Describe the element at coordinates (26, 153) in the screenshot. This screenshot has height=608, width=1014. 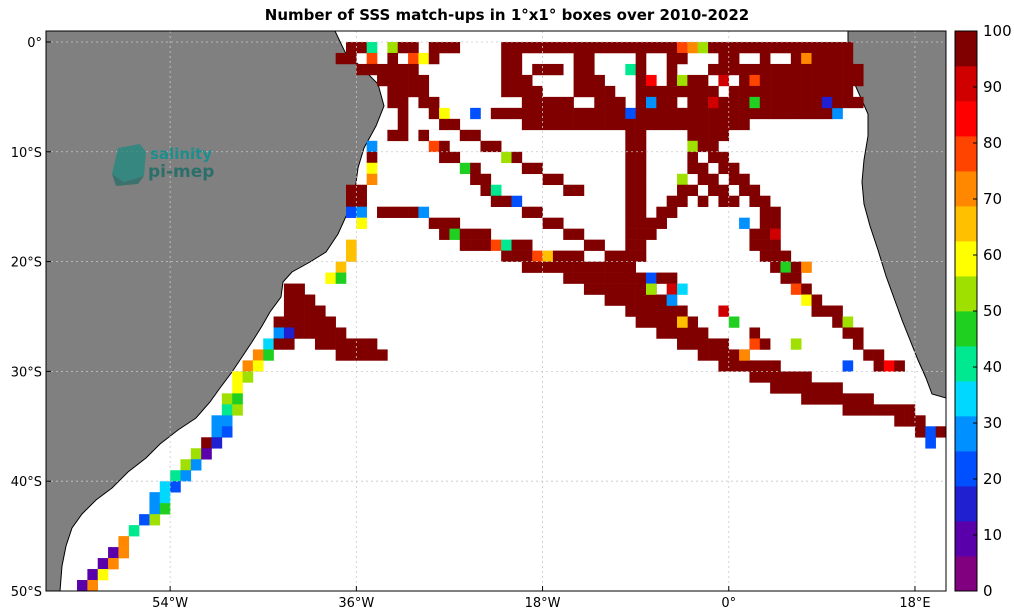
I see `y-tick-label: 10°S` at that location.